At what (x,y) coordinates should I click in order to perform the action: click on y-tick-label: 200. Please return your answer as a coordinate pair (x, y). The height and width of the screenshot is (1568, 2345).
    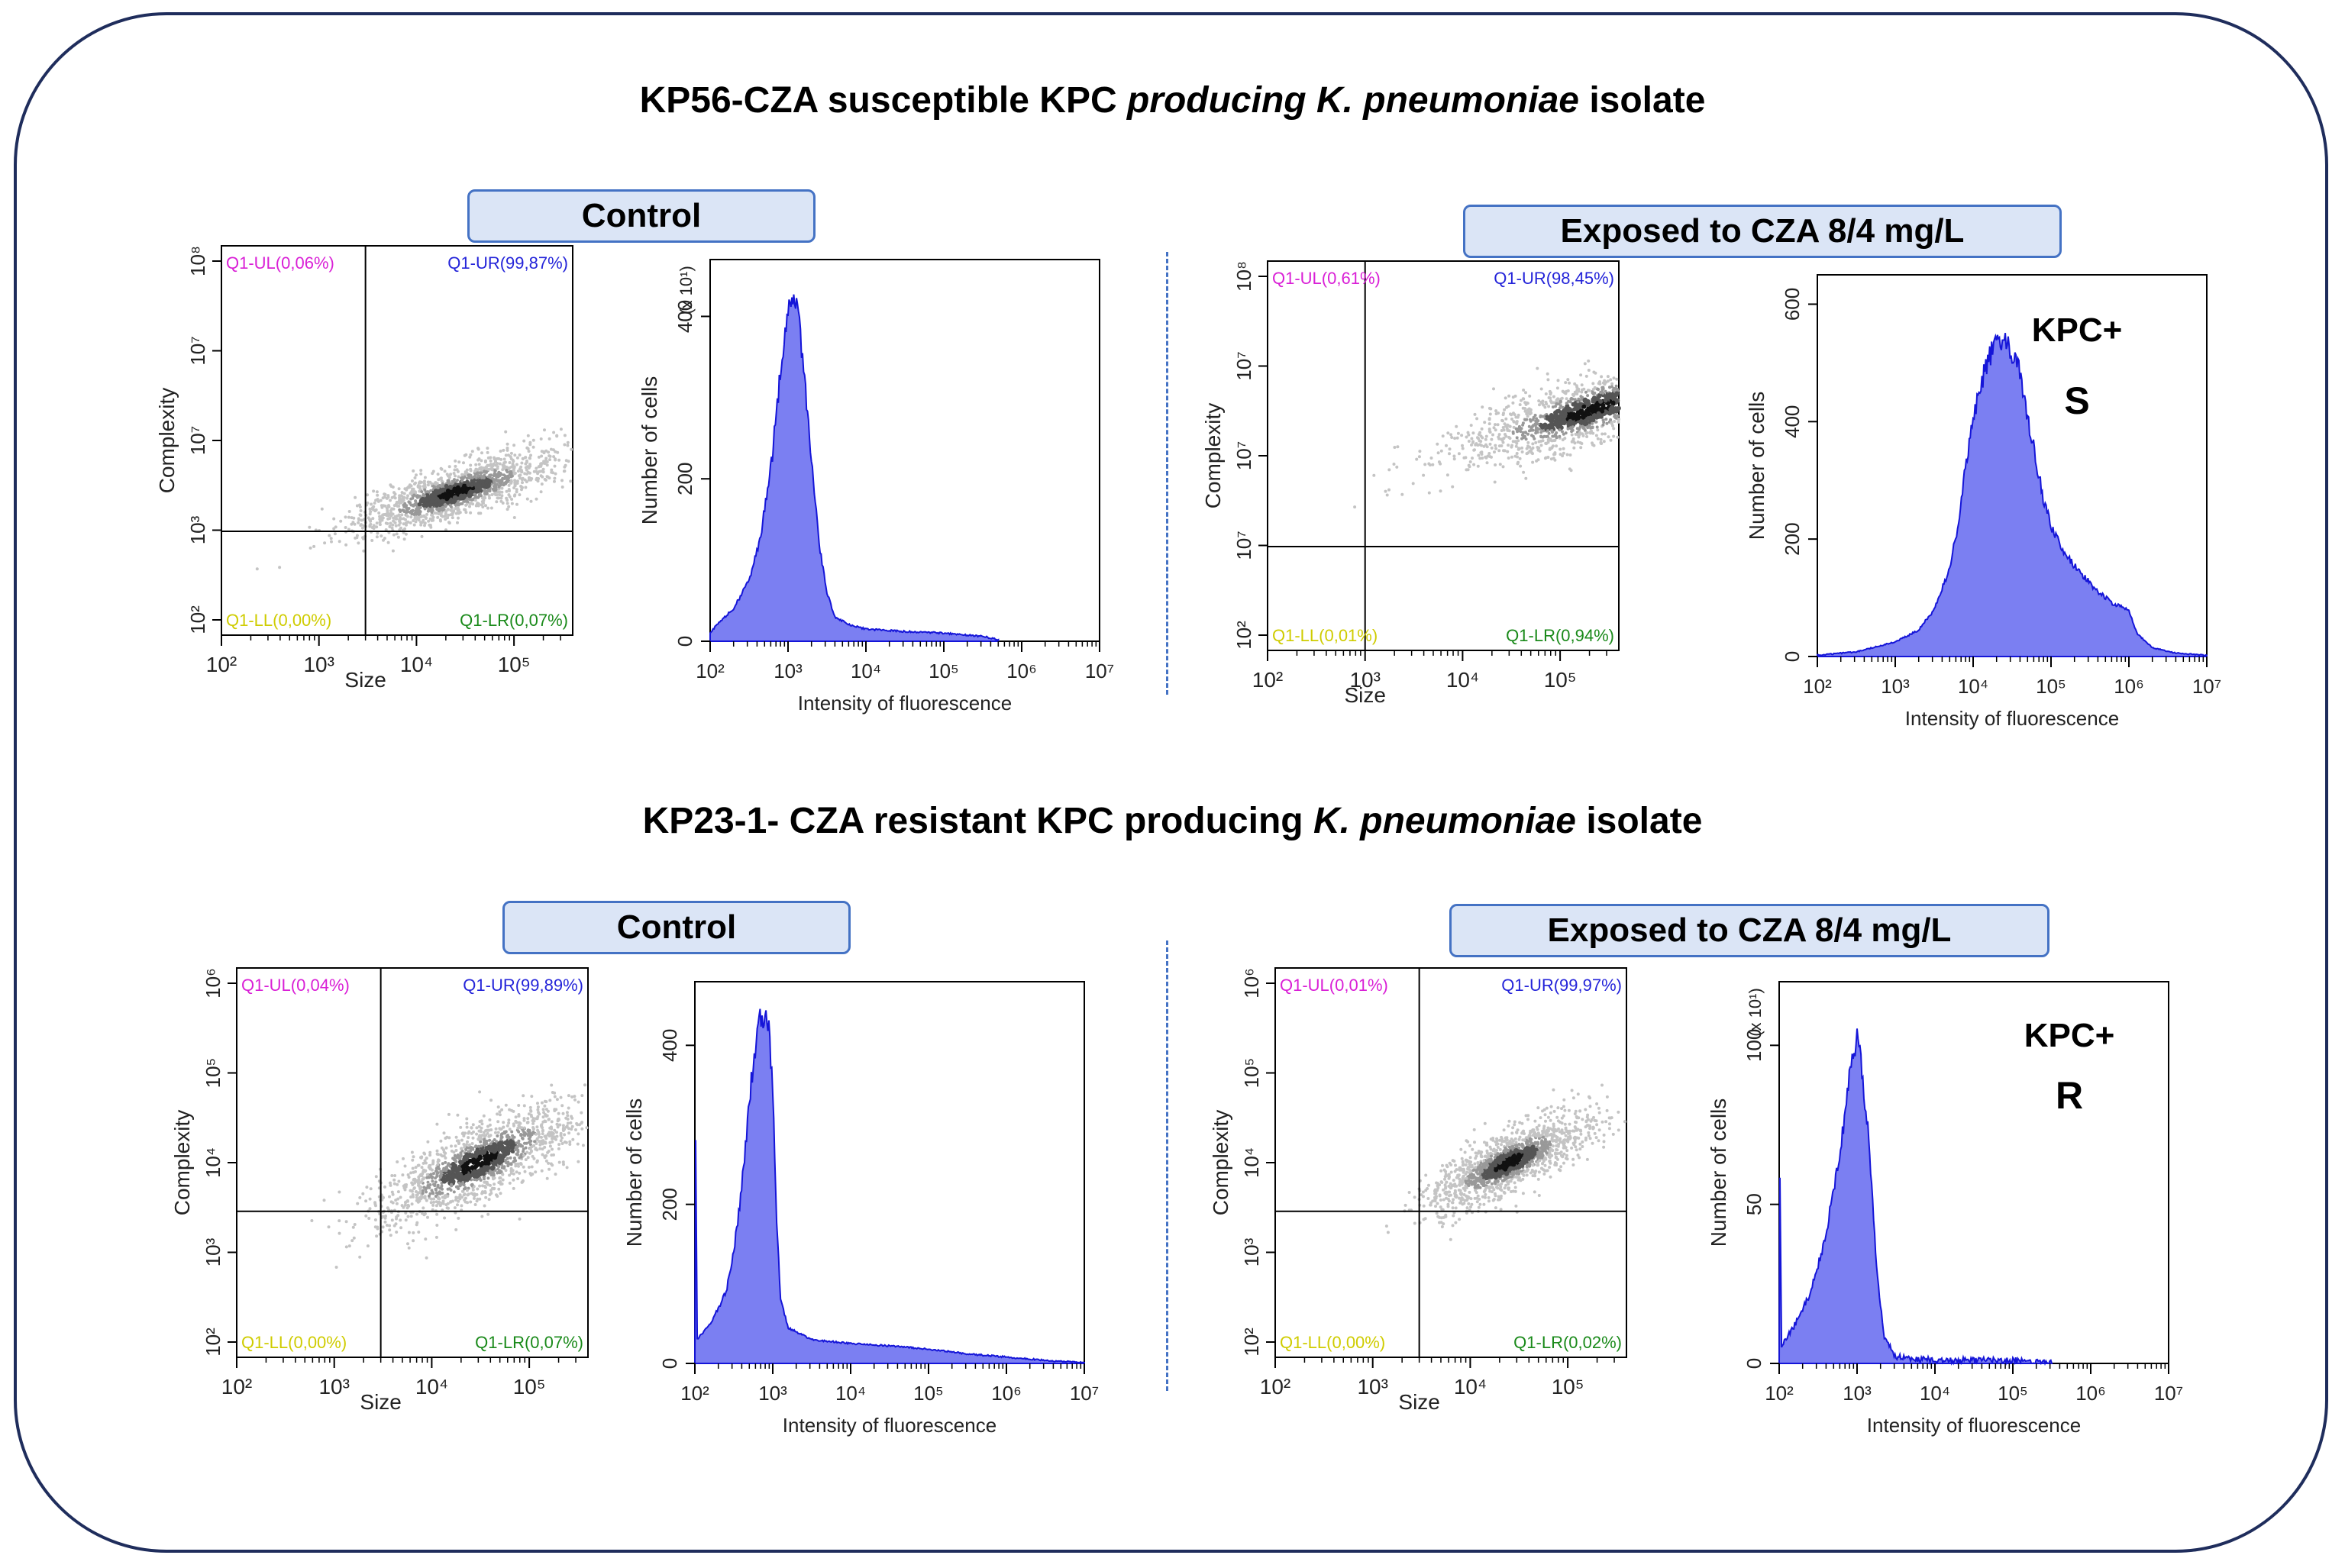
    Looking at the image, I should click on (684, 479).